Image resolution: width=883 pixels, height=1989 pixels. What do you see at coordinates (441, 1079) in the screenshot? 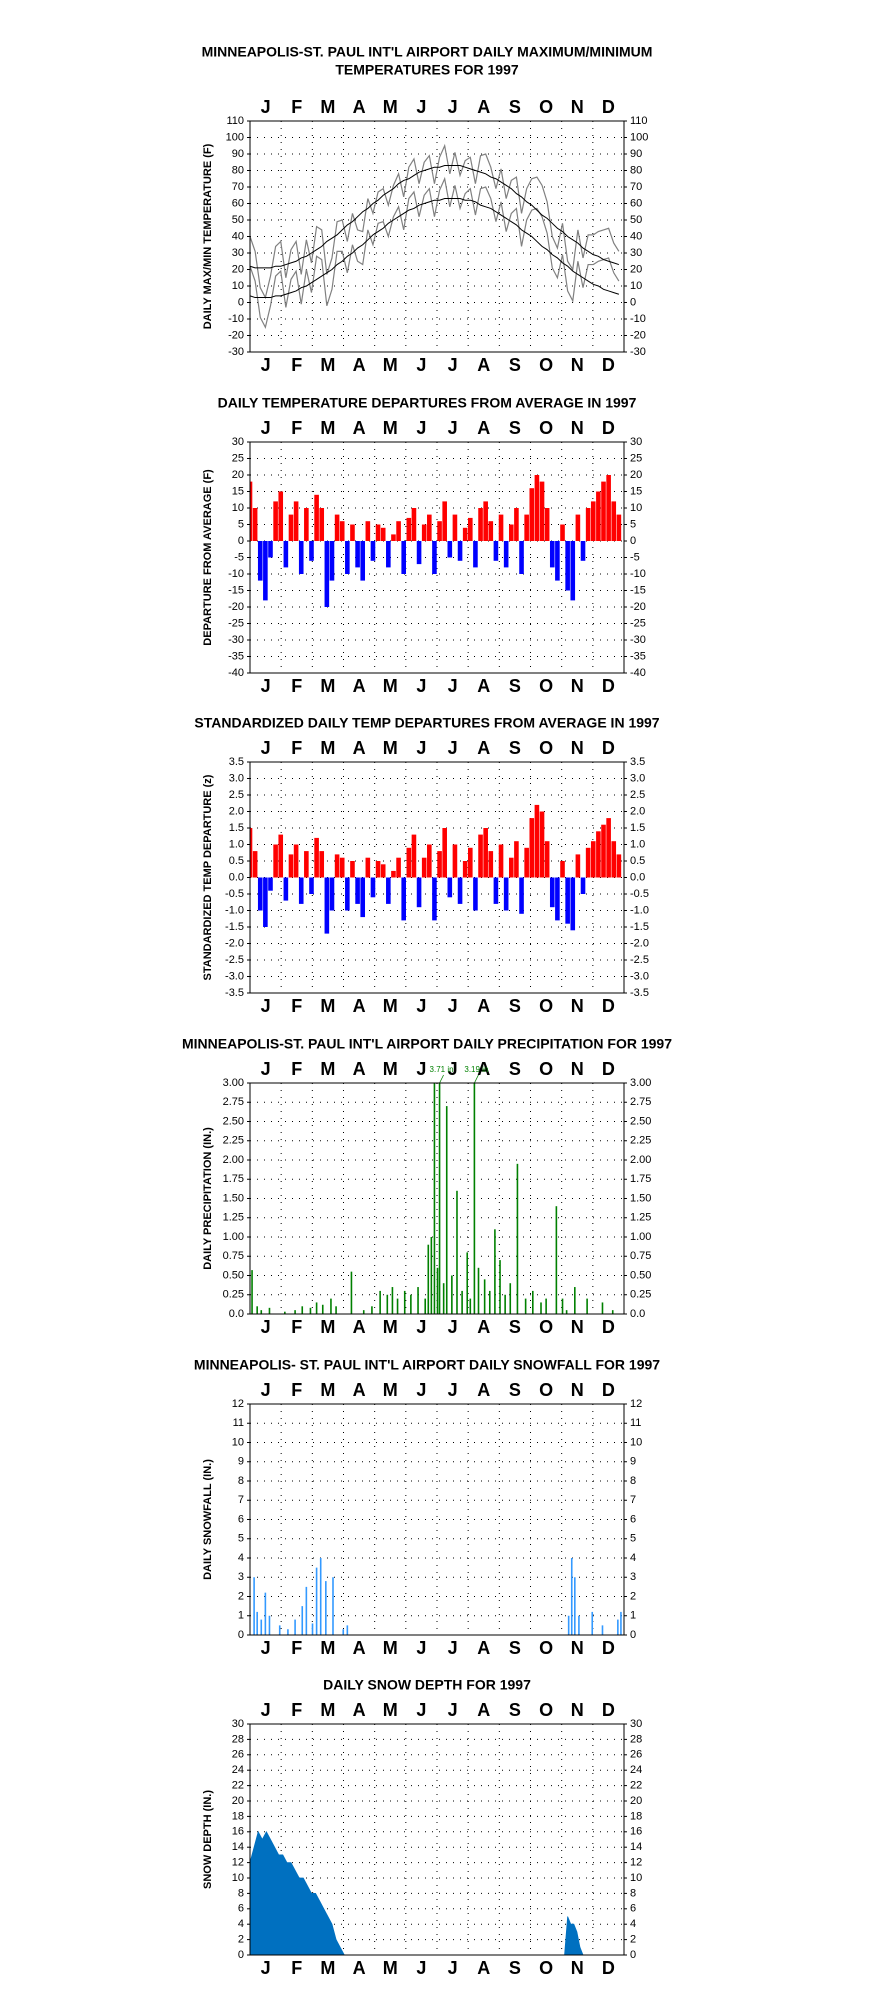
I see `label-leader` at bounding box center [441, 1079].